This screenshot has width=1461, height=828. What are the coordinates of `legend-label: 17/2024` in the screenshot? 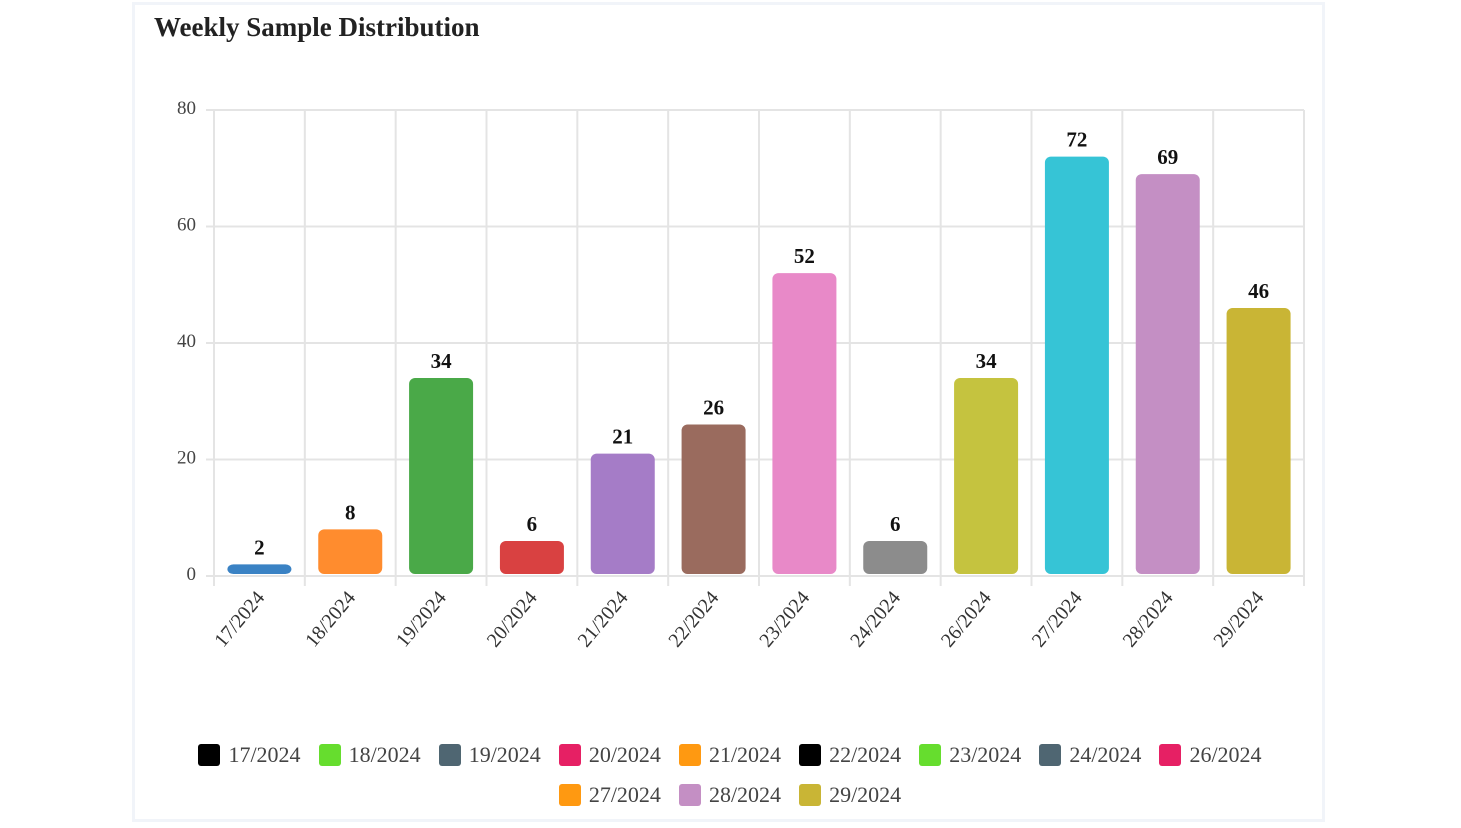 It's located at (264, 754).